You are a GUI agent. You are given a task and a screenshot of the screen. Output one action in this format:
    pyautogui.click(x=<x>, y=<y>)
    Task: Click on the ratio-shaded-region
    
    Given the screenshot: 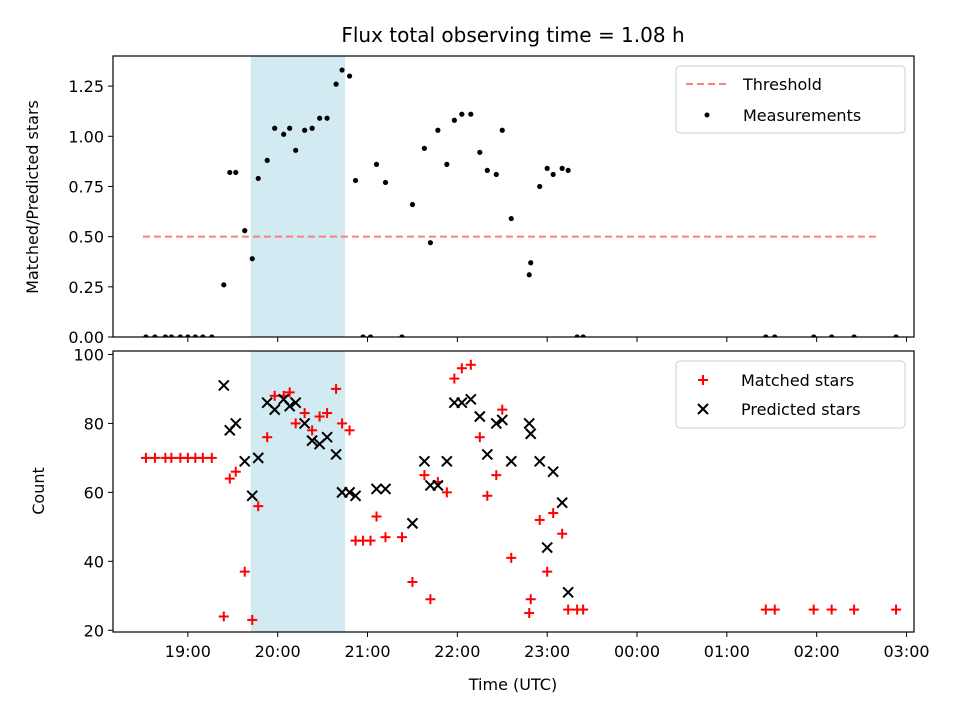 What is the action you would take?
    pyautogui.click(x=298, y=196)
    